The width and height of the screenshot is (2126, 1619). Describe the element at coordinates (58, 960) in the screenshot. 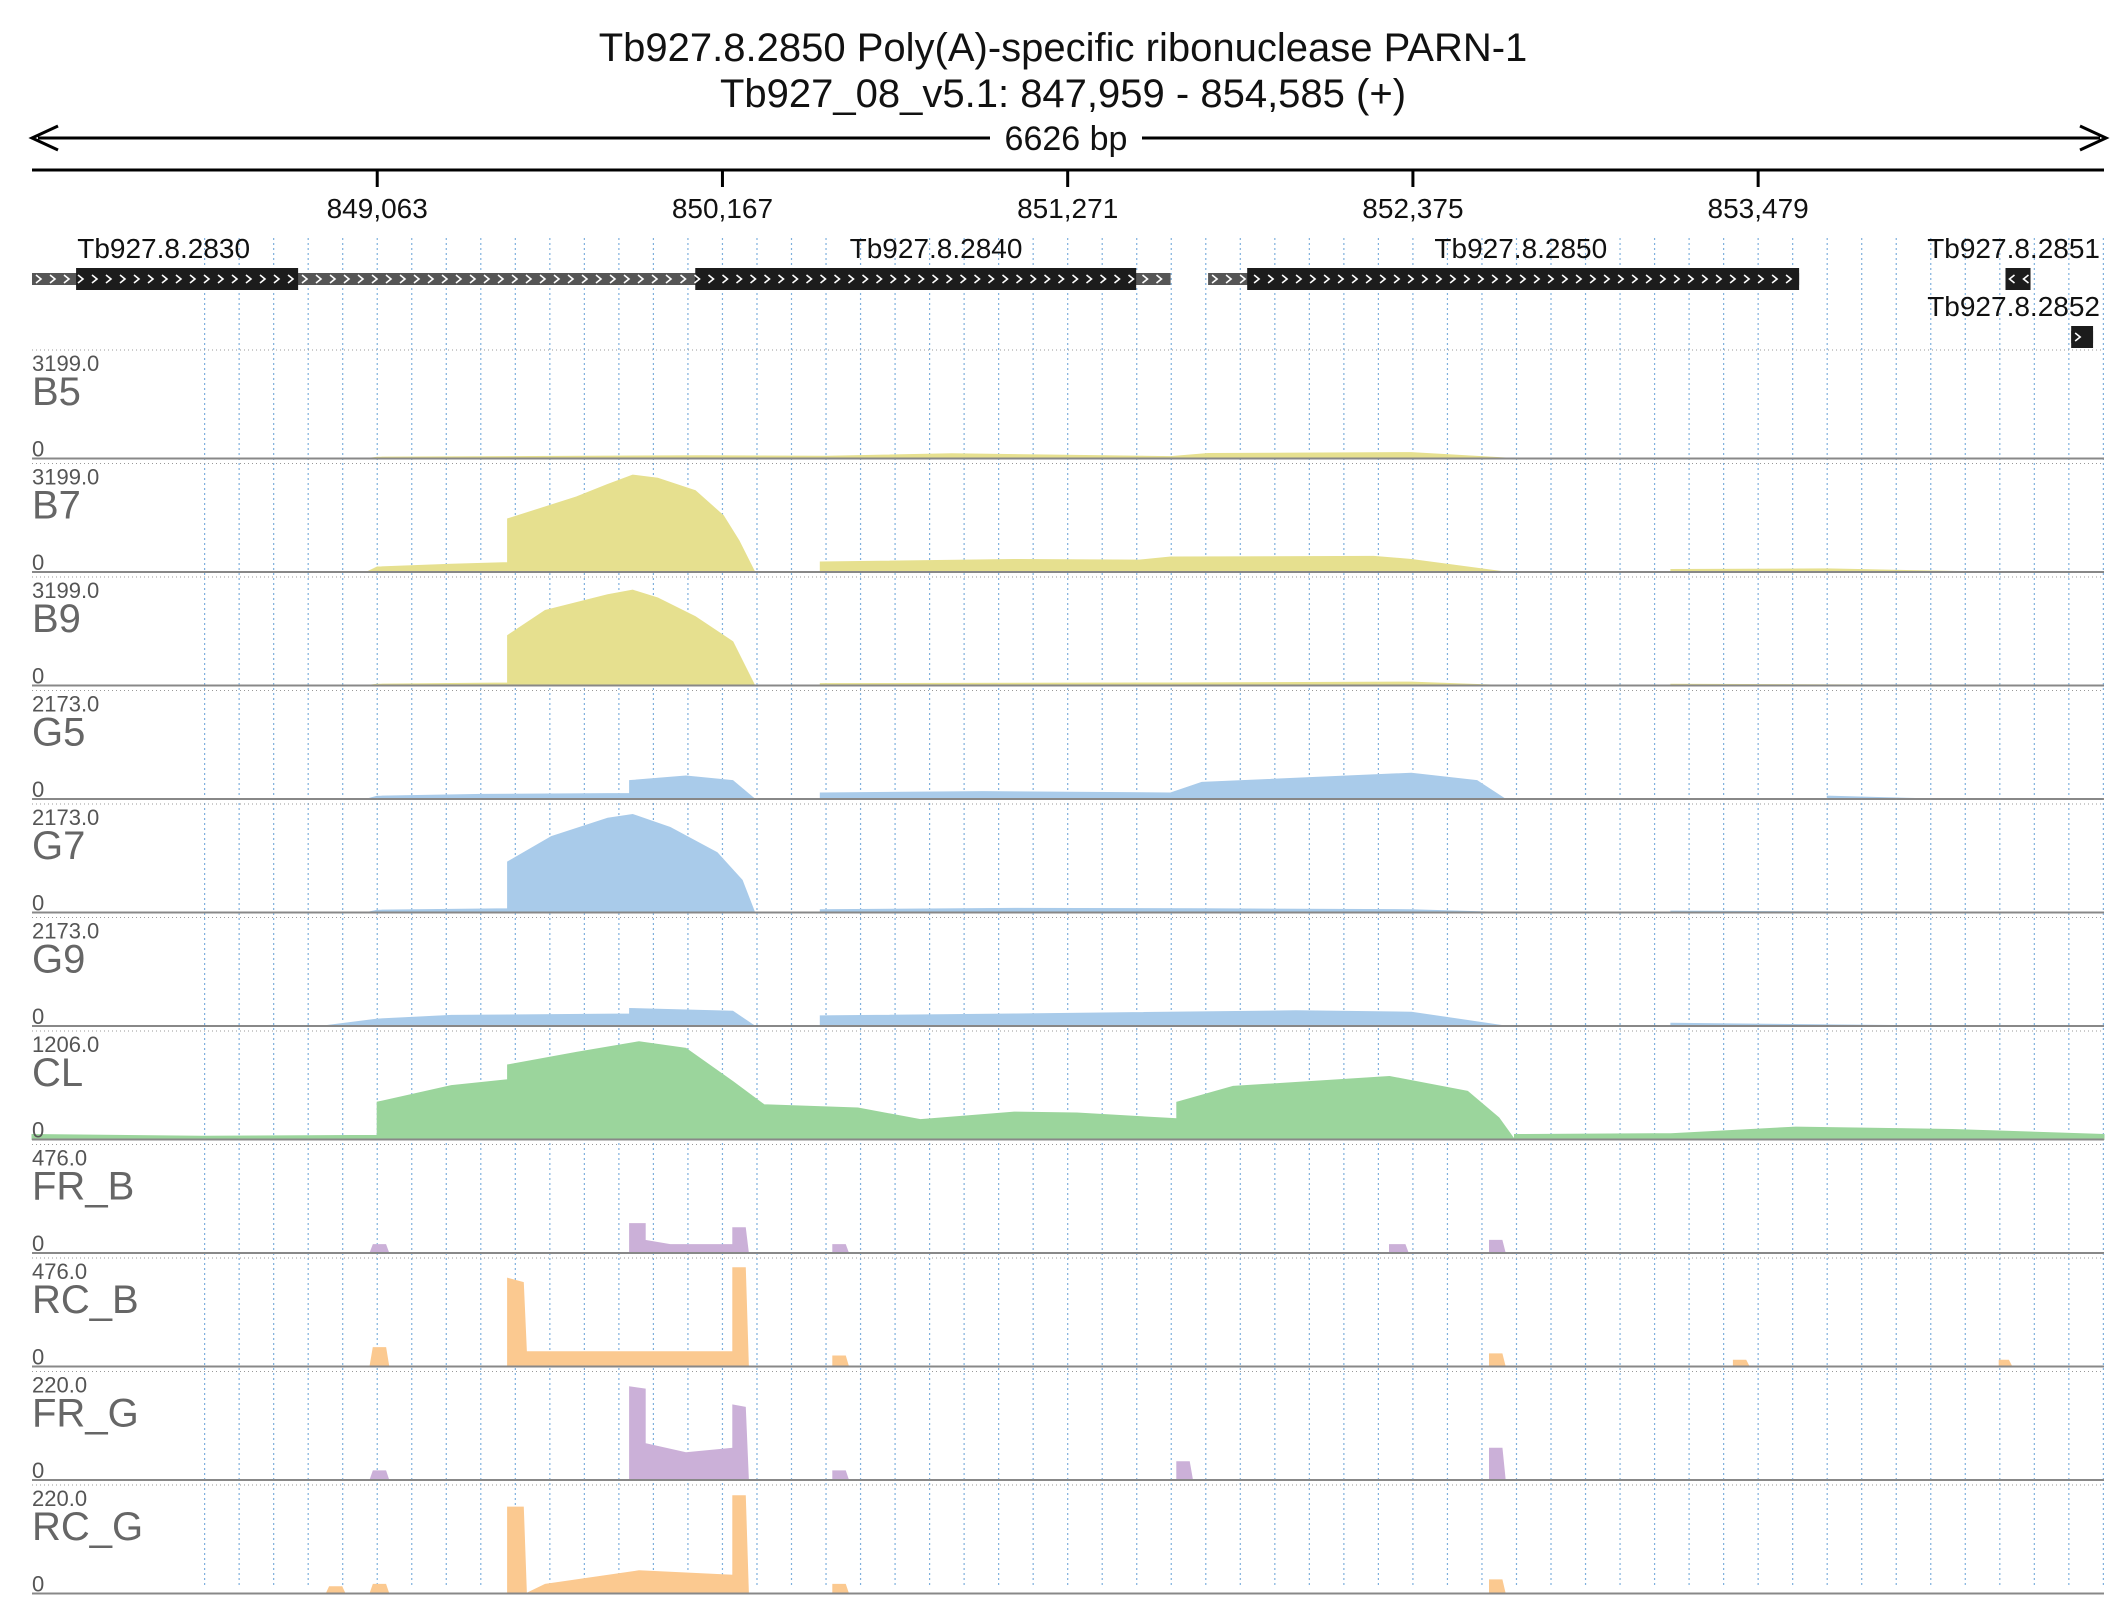

I see `track-name-label: G9` at that location.